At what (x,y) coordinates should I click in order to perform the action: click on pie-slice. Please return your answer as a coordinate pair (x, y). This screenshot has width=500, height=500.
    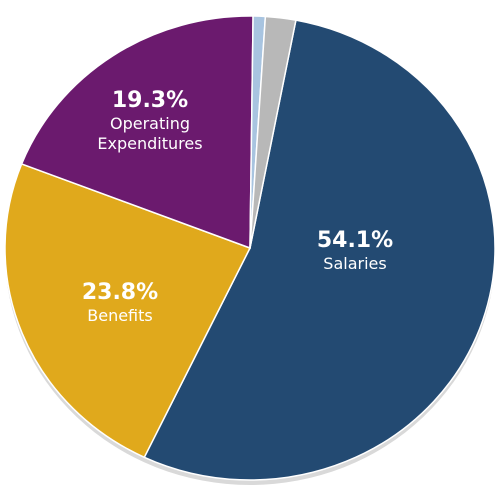
    Looking at the image, I should click on (273, 132).